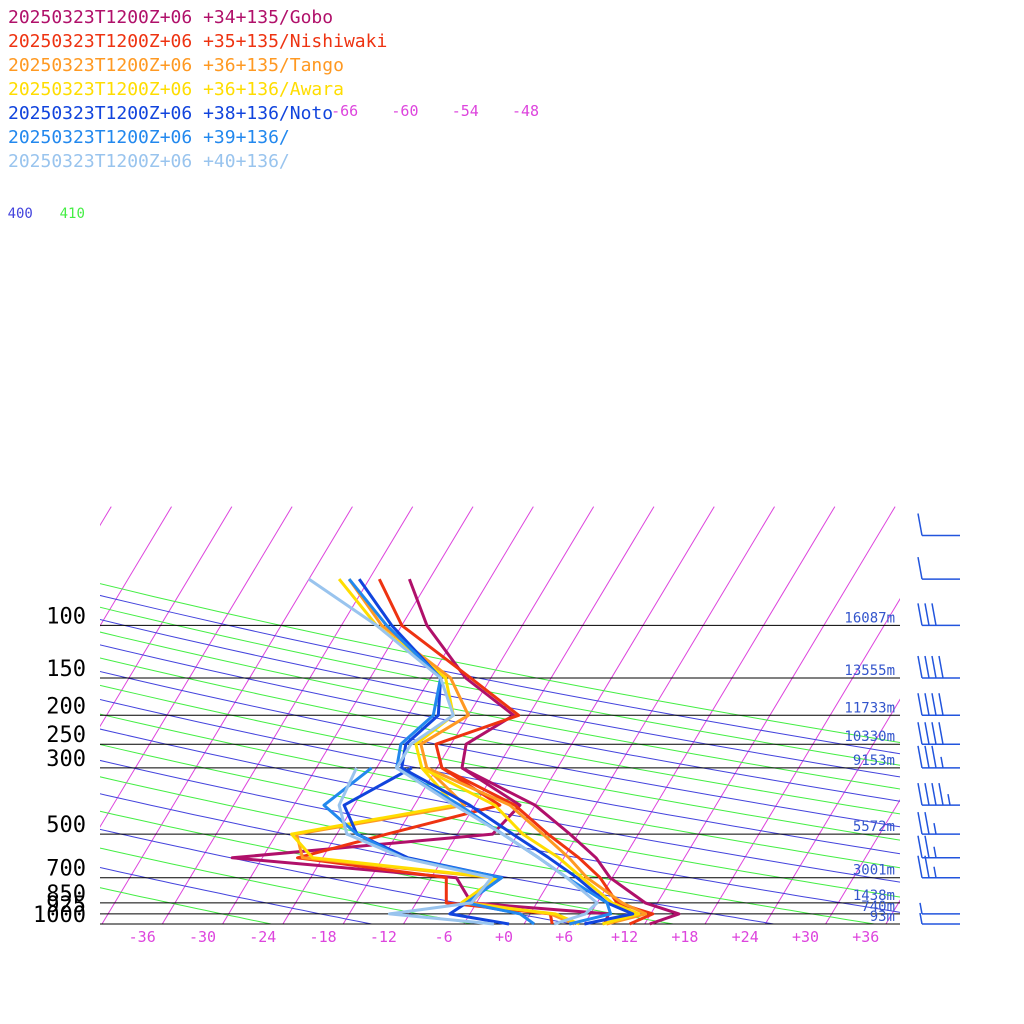  I want to click on temperature-tick-label: +36, so click(865, 937).